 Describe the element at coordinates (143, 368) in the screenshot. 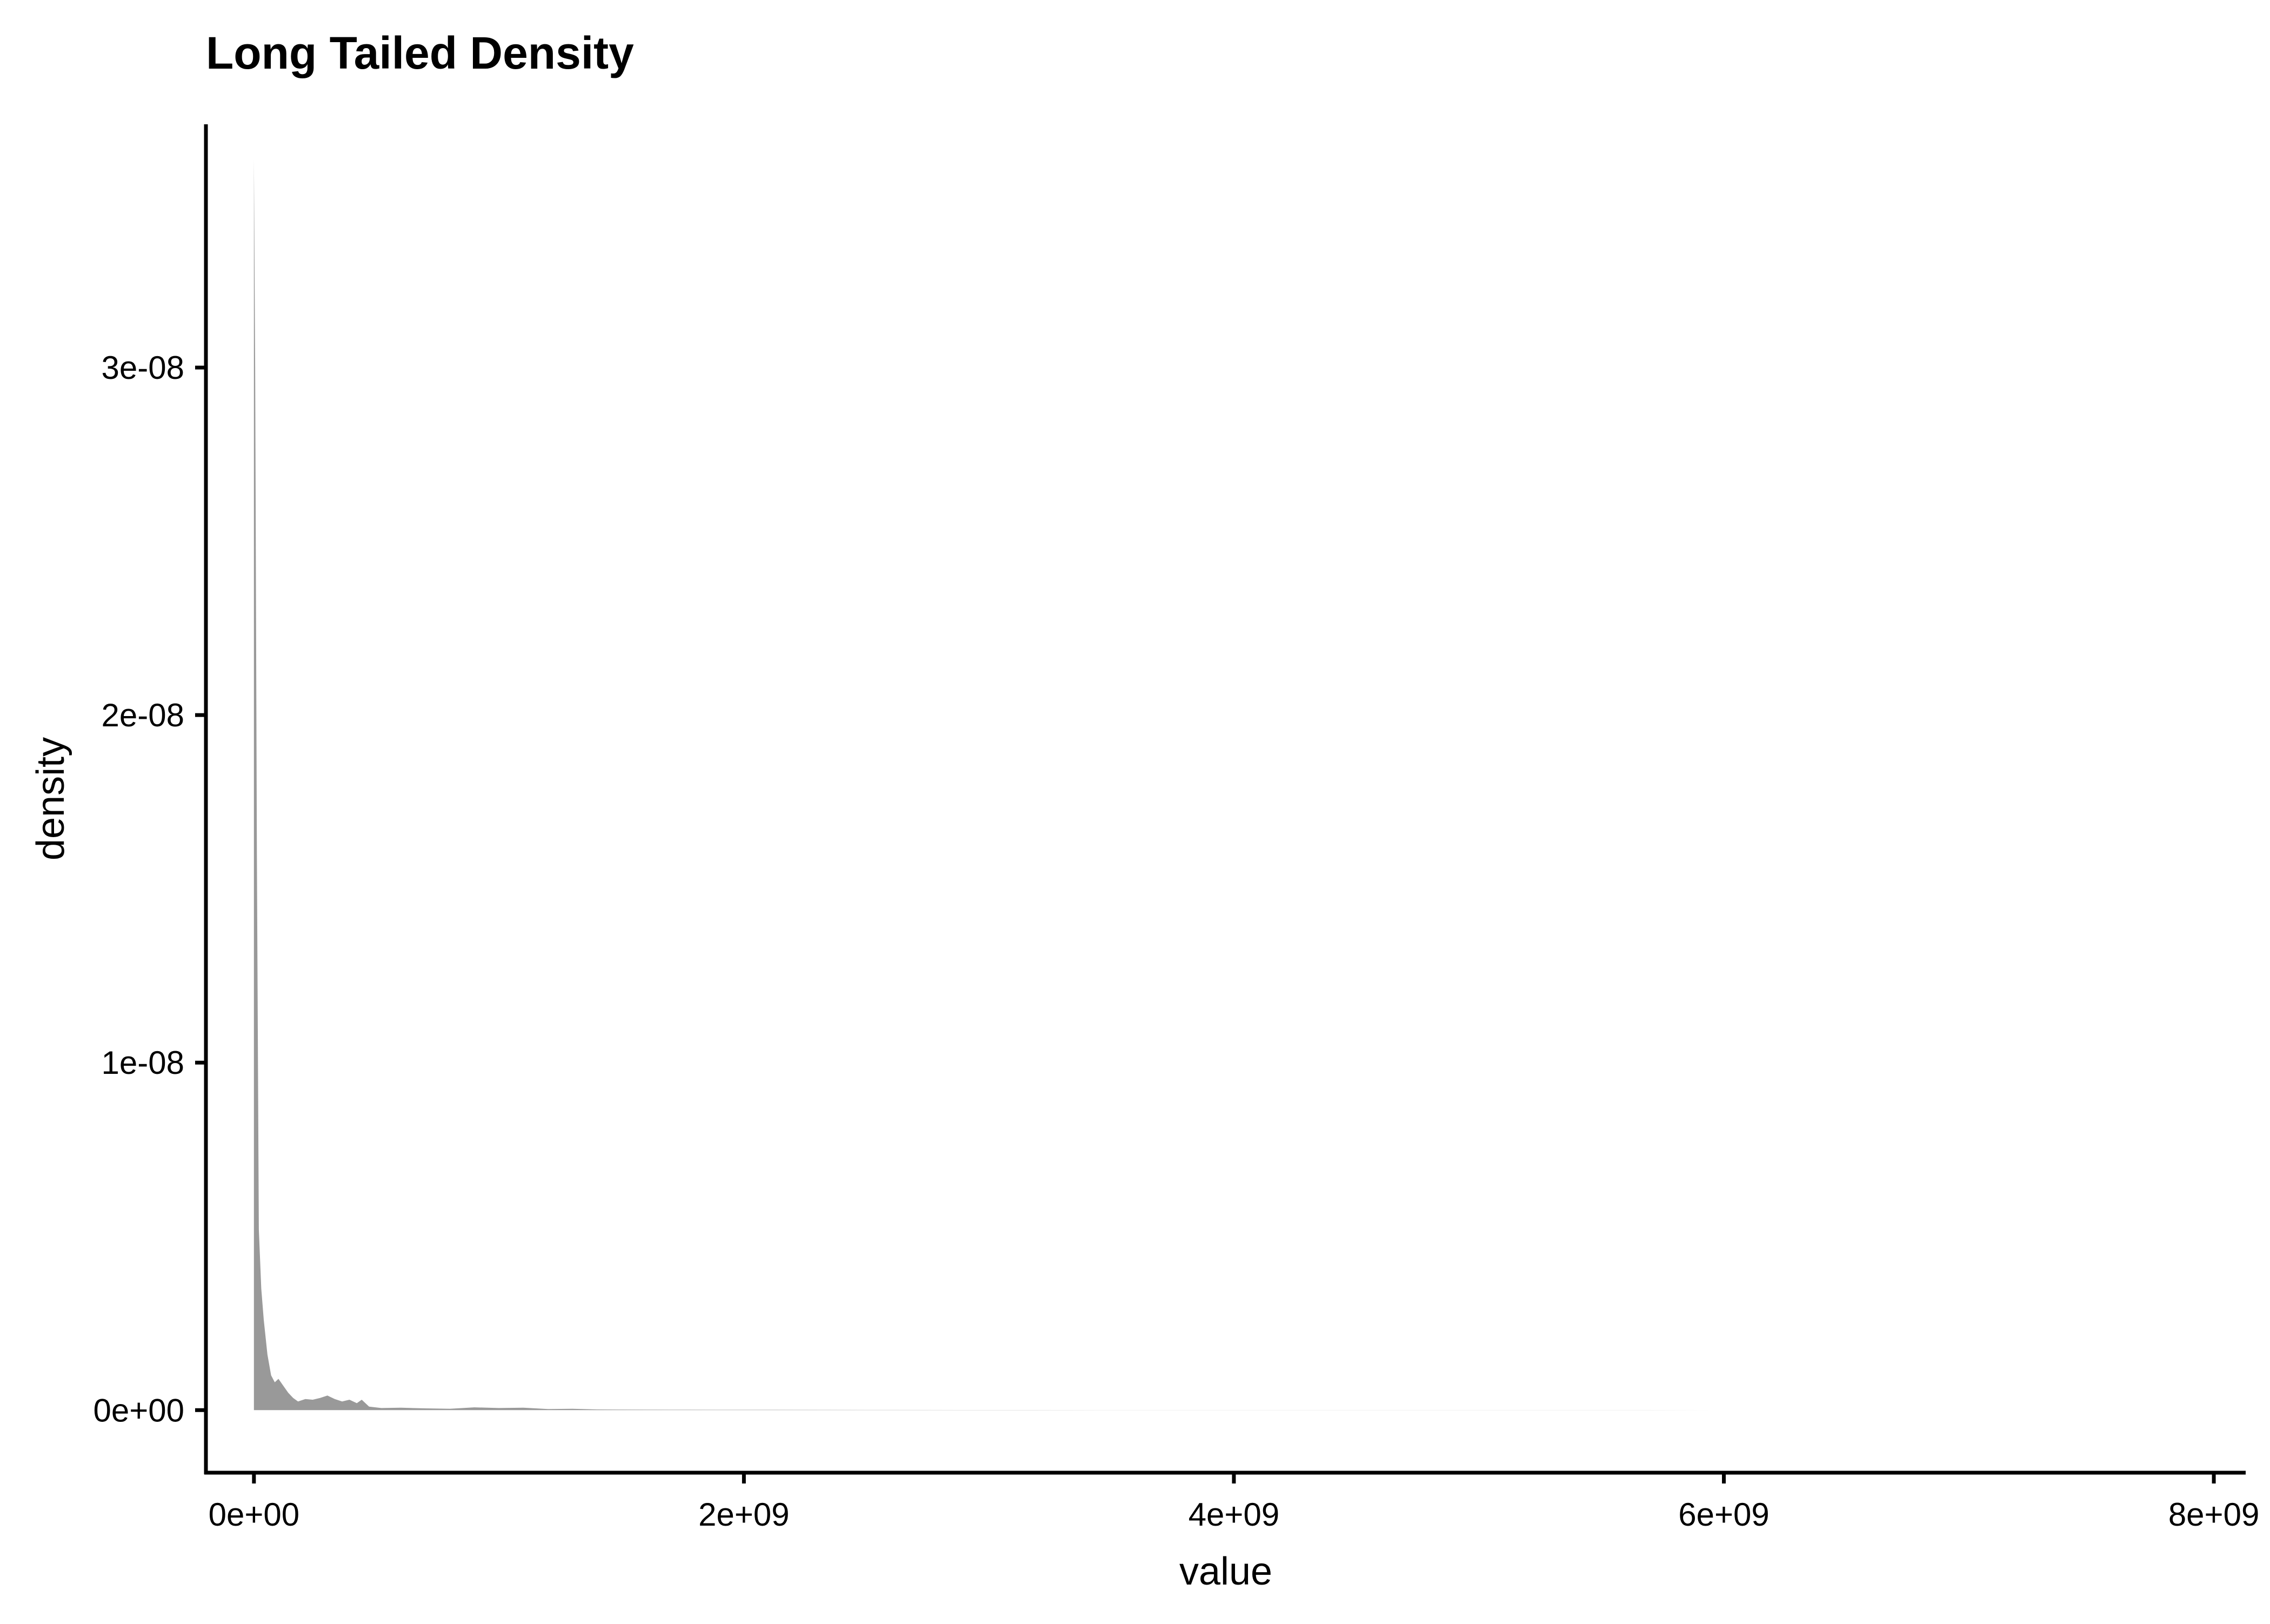

I see `y-tick-label: 3e-08` at that location.